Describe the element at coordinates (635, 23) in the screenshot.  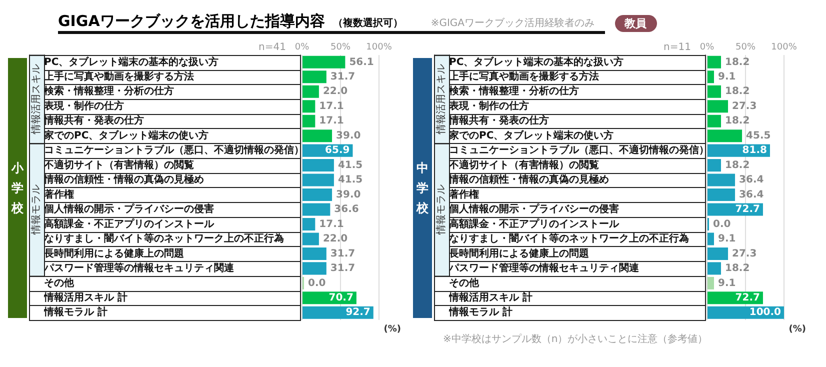
I see `text: 教員` at that location.